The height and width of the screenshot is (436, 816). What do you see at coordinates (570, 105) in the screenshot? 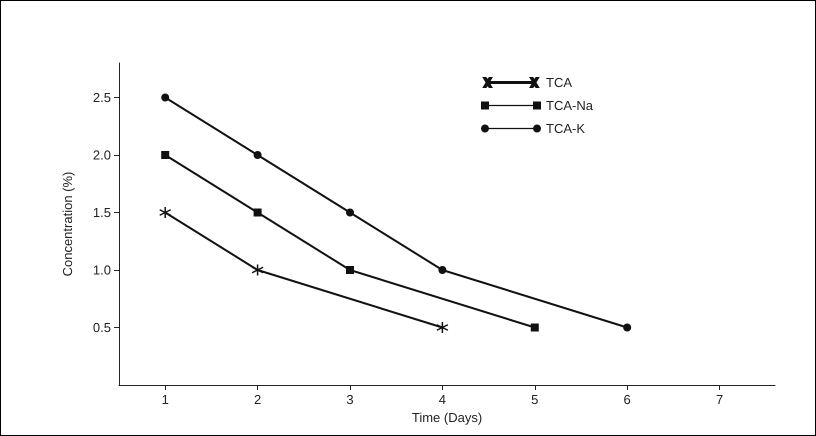
I see `legend-label: TCA-Na` at bounding box center [570, 105].